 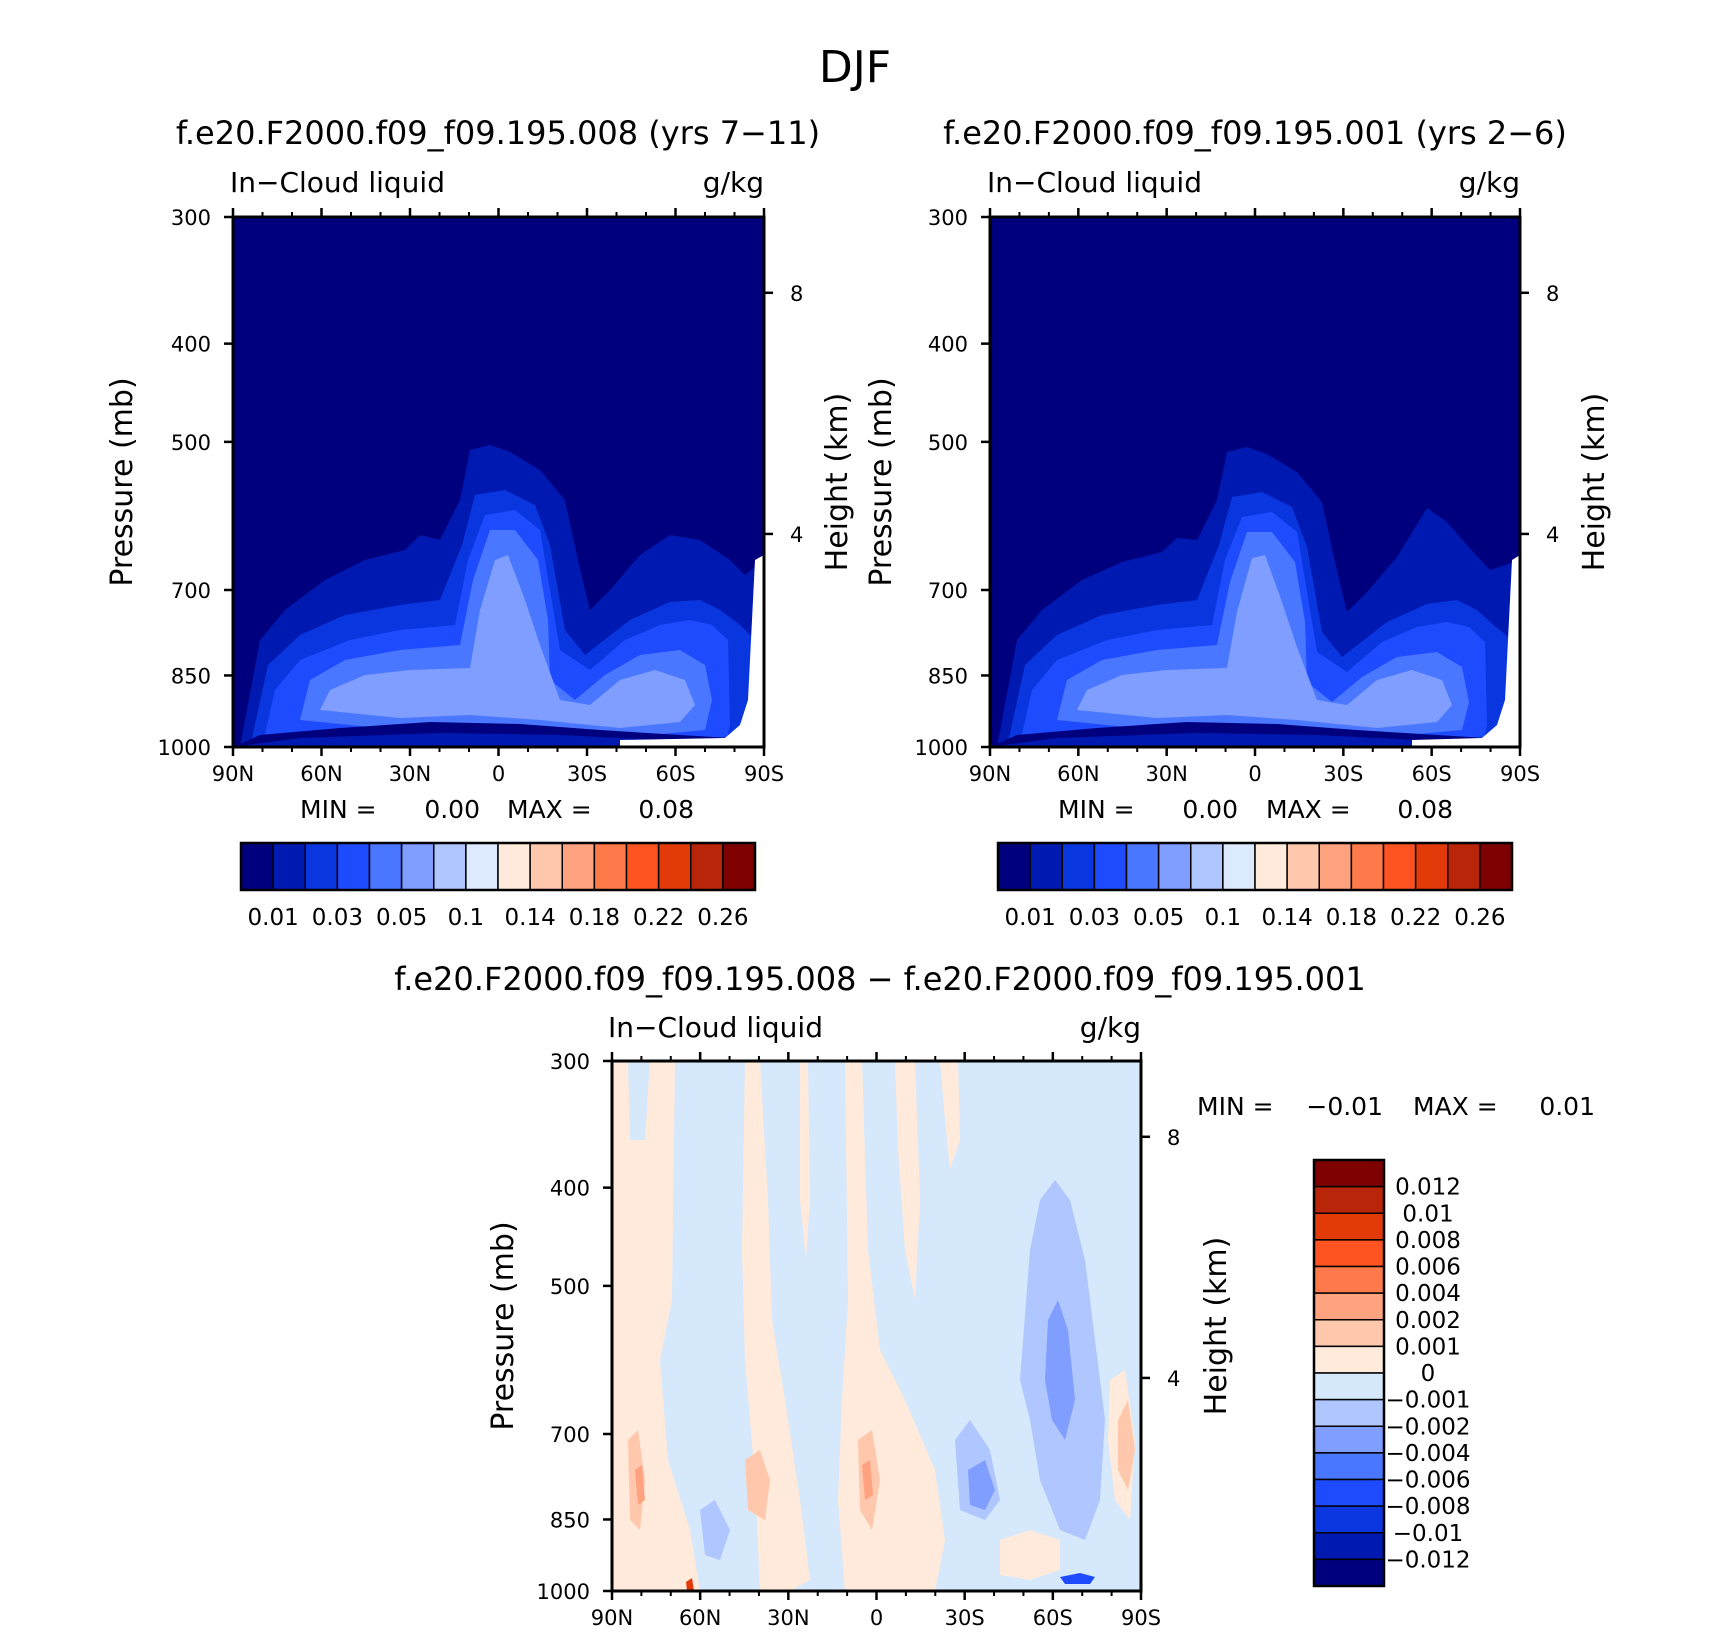 I want to click on height-axis-label: Height (km), so click(x=1594, y=482).